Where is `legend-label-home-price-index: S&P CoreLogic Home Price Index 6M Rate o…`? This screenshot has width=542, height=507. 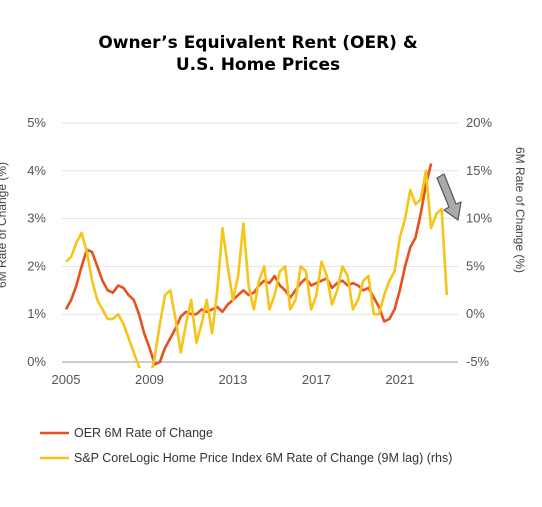 legend-label-home-price-index: S&P CoreLogic Home Price Index 6M Rate o… is located at coordinates (263, 458).